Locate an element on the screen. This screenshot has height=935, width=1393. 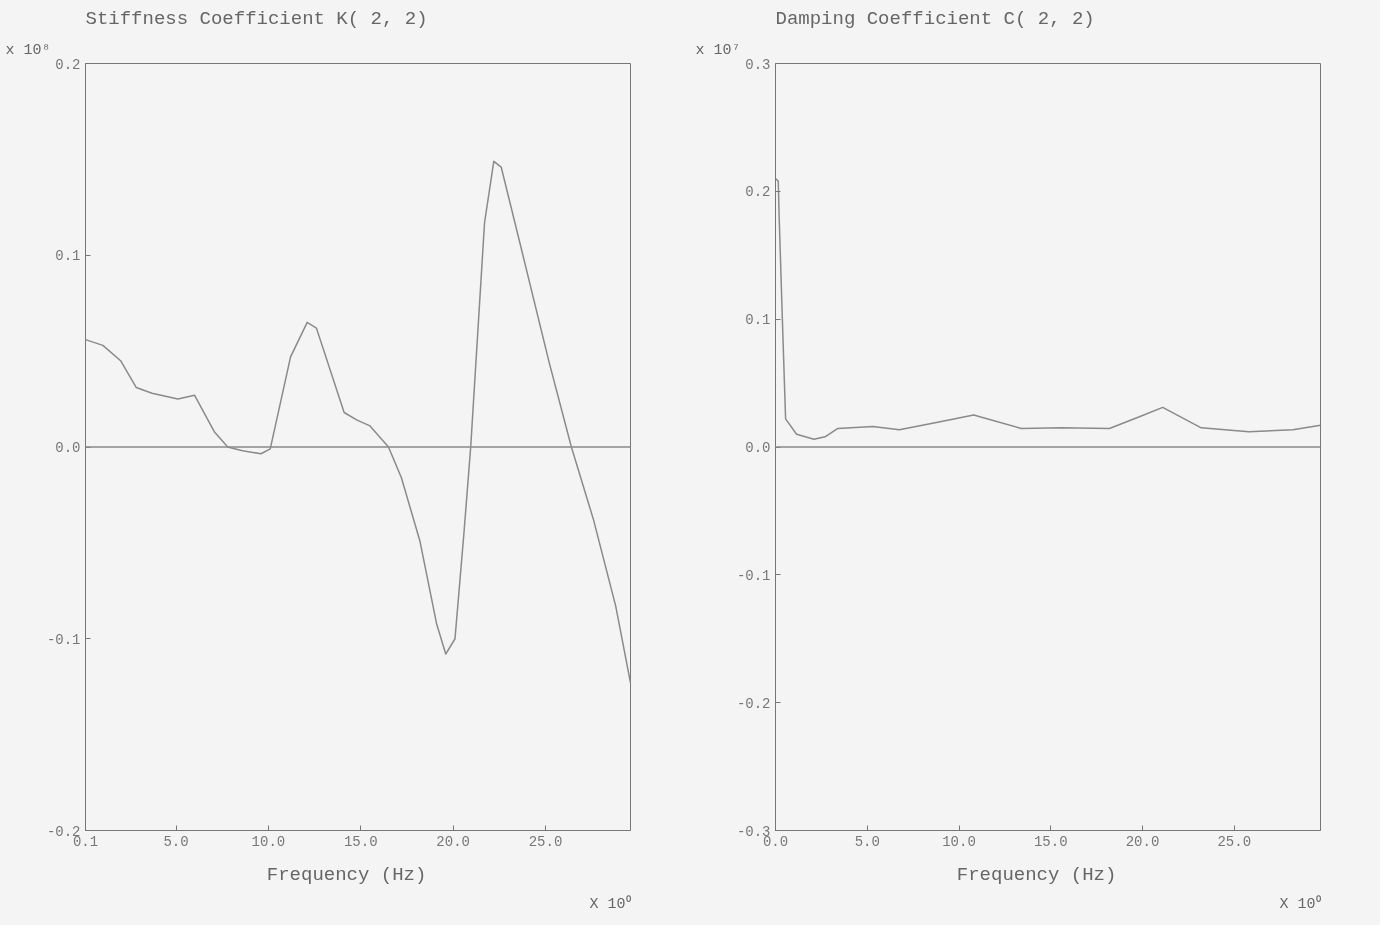
chart-title: Stiffness Coefficient K( 2, 2) is located at coordinates (256, 18).